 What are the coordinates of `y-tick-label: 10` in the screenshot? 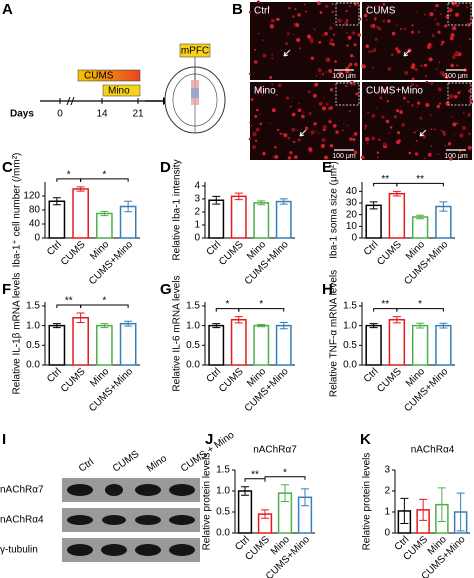 It's located at (352, 226).